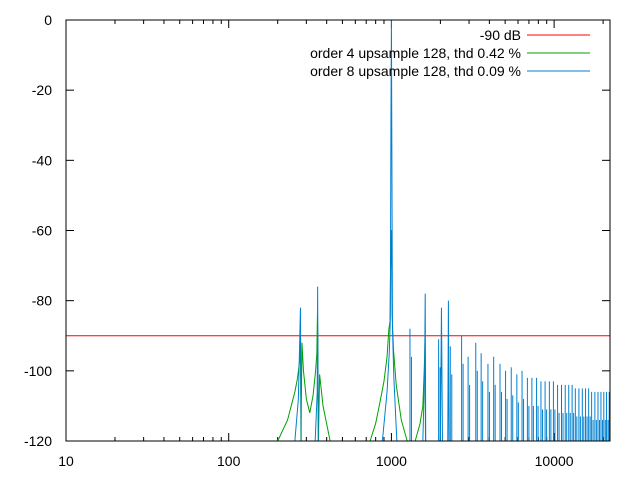  I want to click on legend-label: order 4 upsample 128, thd 0.42 %, so click(415, 53).